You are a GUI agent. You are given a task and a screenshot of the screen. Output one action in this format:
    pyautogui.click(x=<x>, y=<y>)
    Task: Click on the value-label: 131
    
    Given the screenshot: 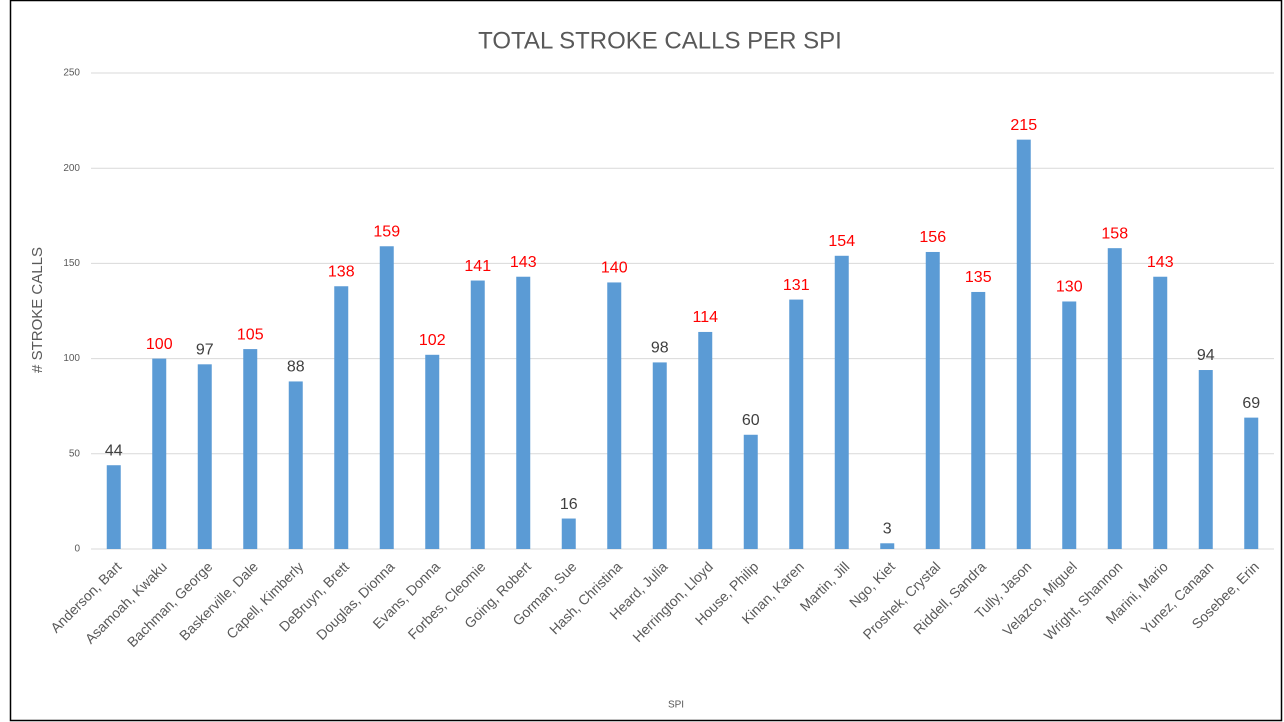 What is the action you would take?
    pyautogui.click(x=796, y=285)
    